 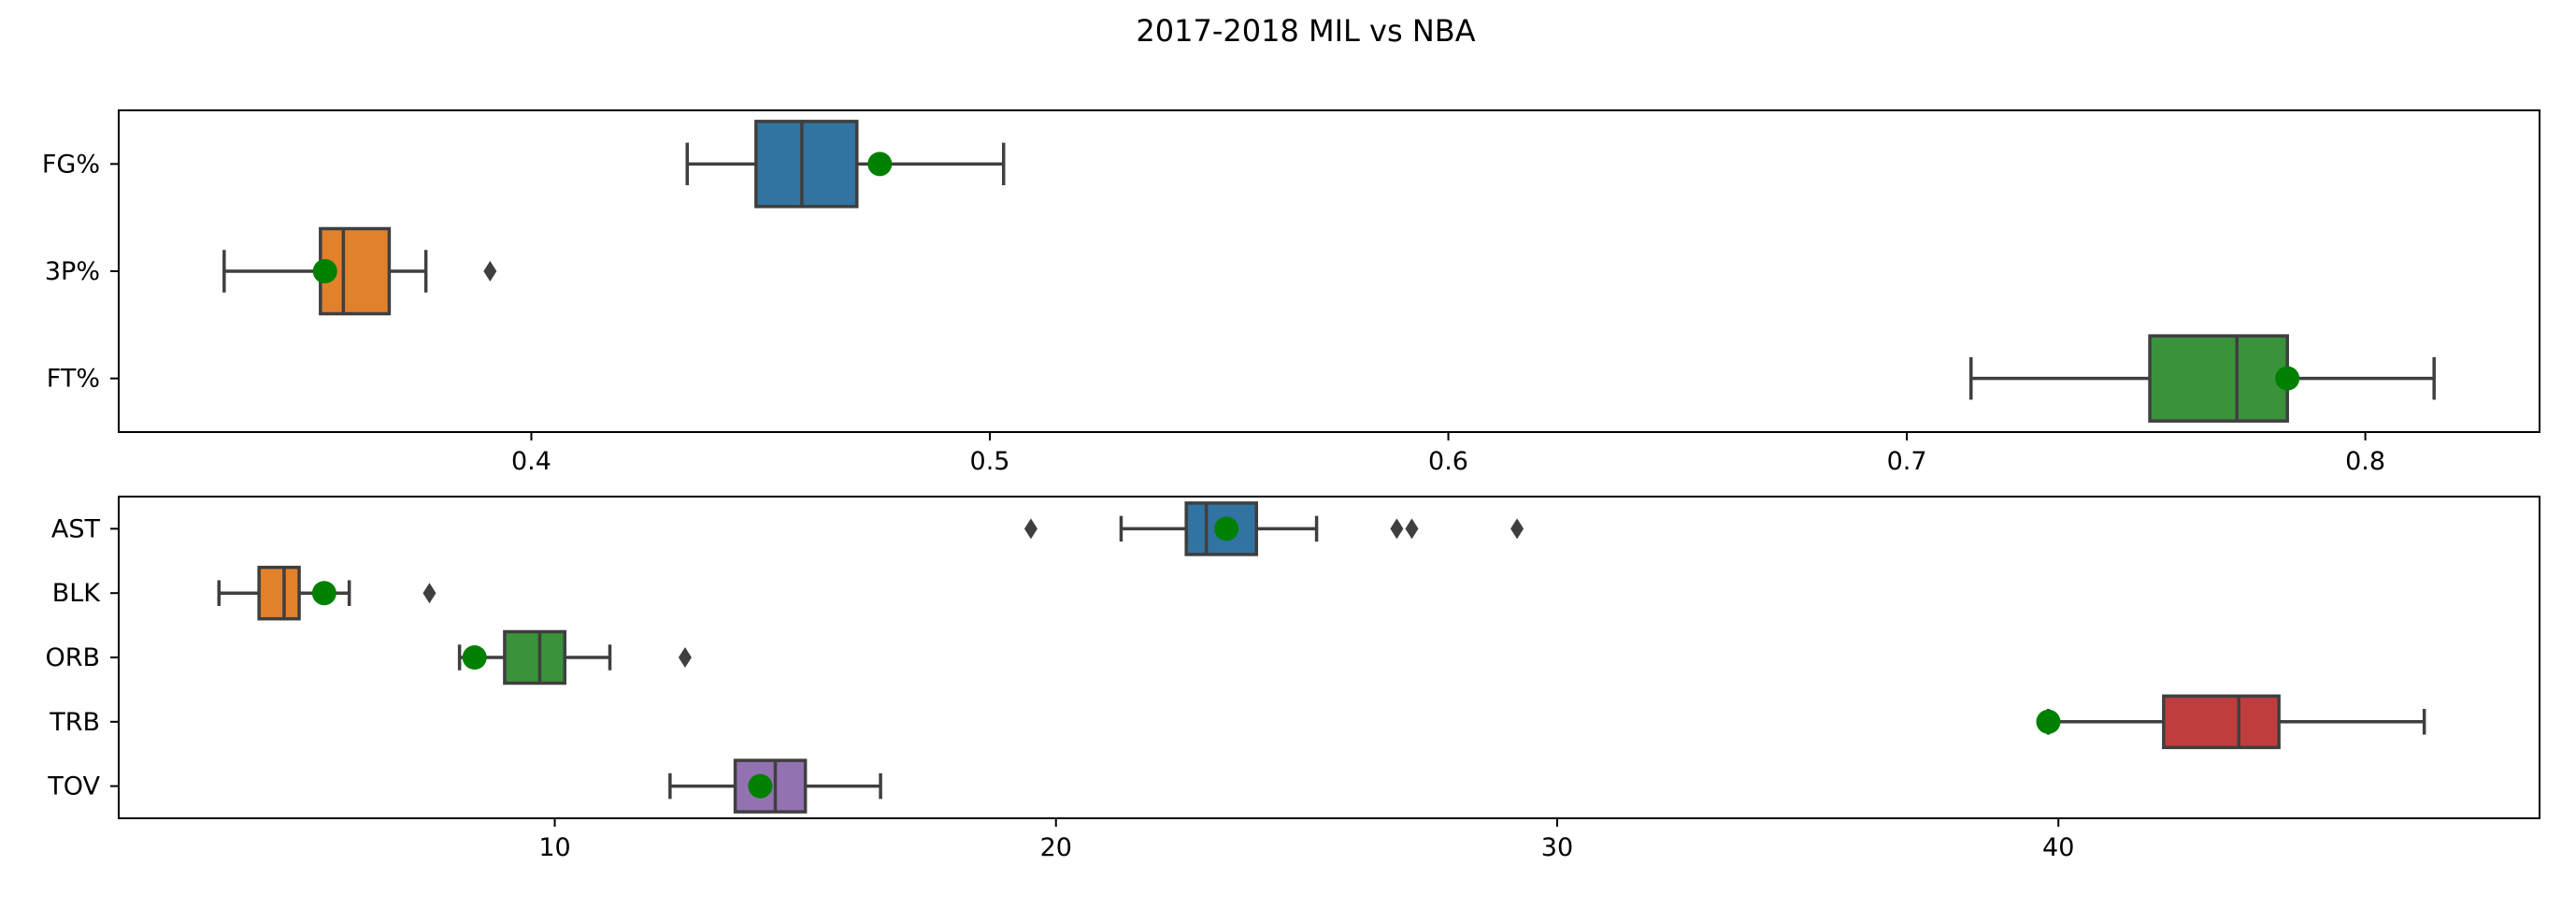 I want to click on team-marker-ast, so click(x=1226, y=528).